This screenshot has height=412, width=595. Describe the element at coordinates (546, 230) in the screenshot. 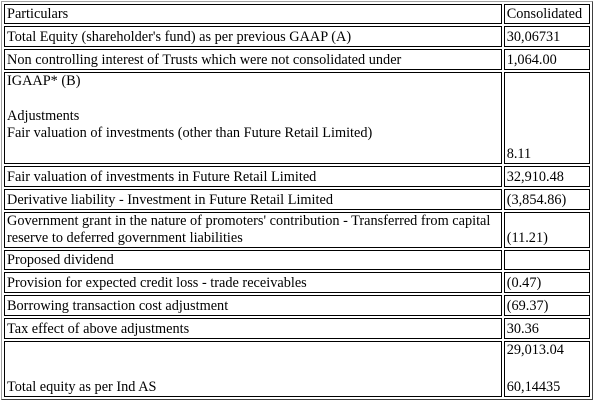

I see `row-value: (11.21)` at that location.